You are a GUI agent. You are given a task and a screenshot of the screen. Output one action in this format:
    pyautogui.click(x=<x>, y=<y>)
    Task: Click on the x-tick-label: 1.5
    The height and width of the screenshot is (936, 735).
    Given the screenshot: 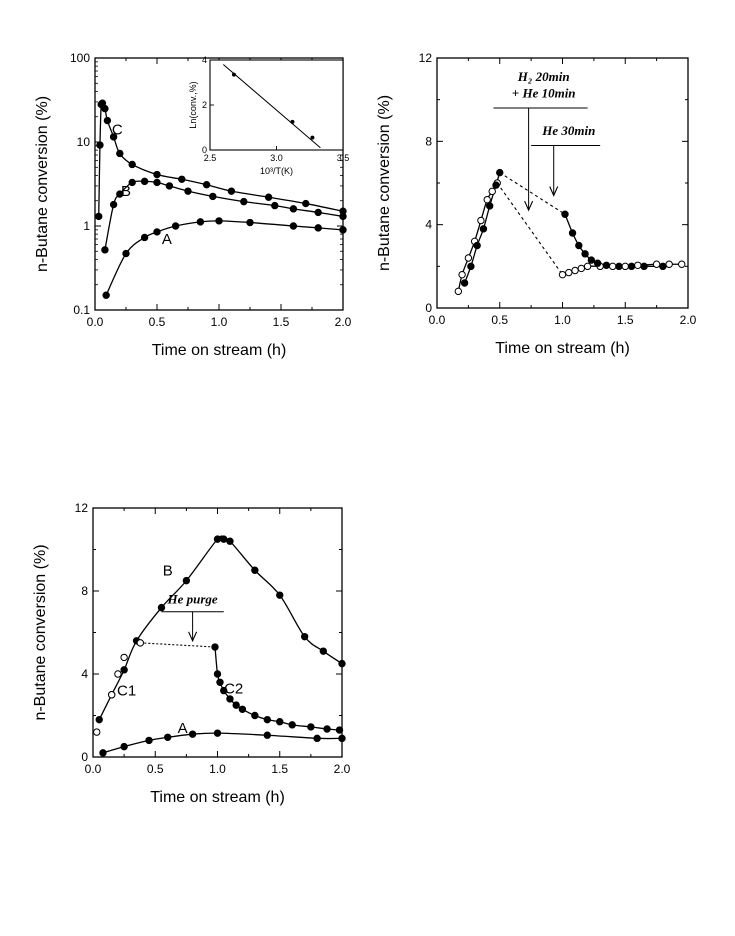 What is the action you would take?
    pyautogui.click(x=625, y=320)
    